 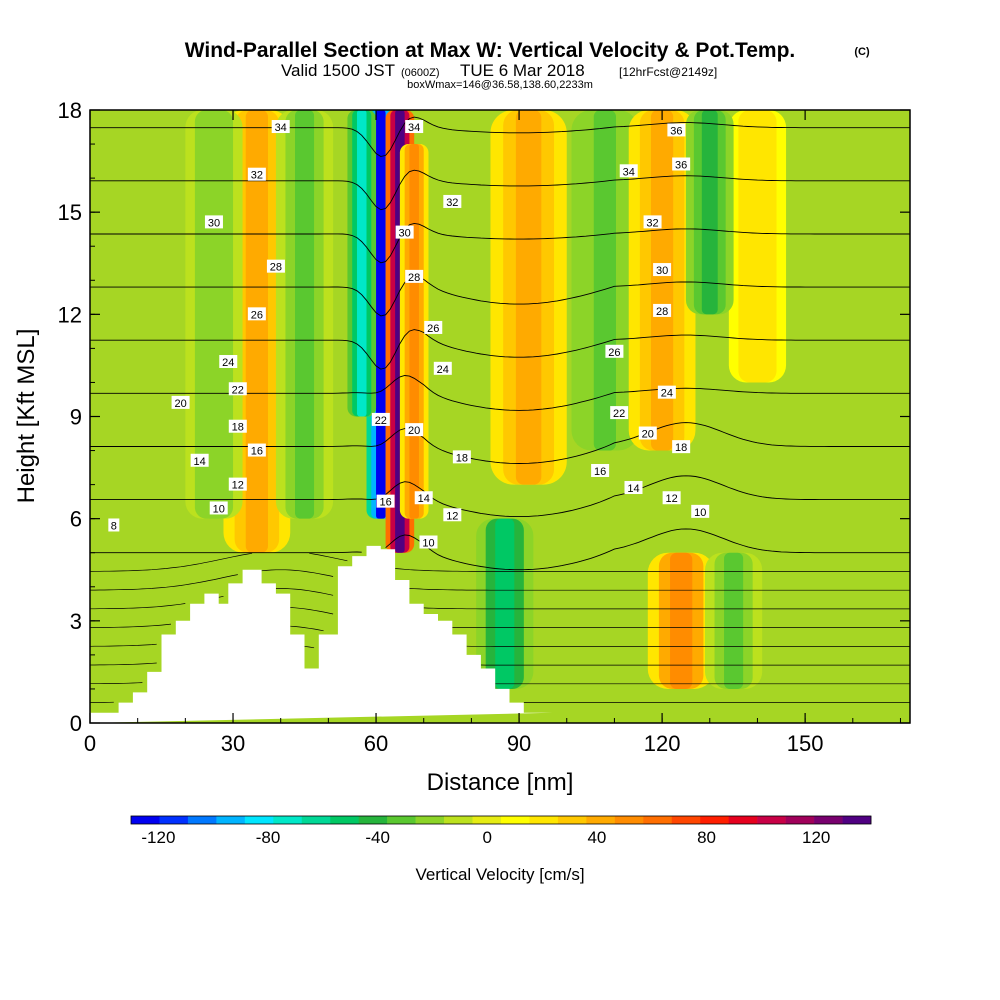 What do you see at coordinates (519, 743) in the screenshot?
I see `x-tick-label: 90` at bounding box center [519, 743].